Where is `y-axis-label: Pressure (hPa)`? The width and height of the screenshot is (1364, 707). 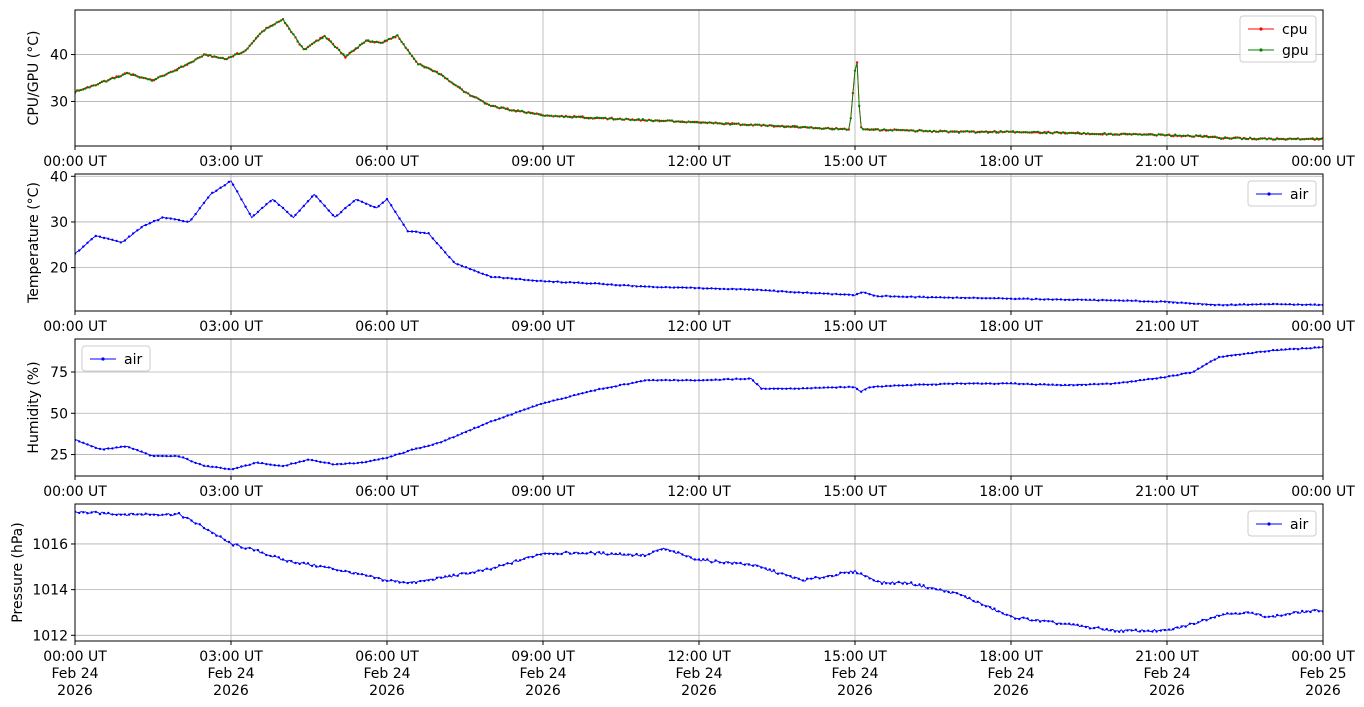 y-axis-label: Pressure (hPa) is located at coordinates (18, 572).